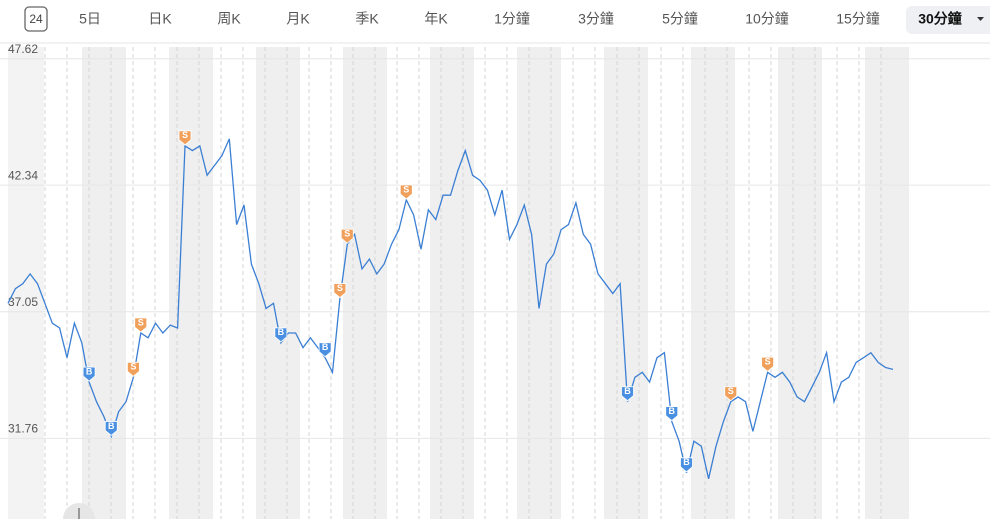  I want to click on calendar-label: 24, so click(36, 19).